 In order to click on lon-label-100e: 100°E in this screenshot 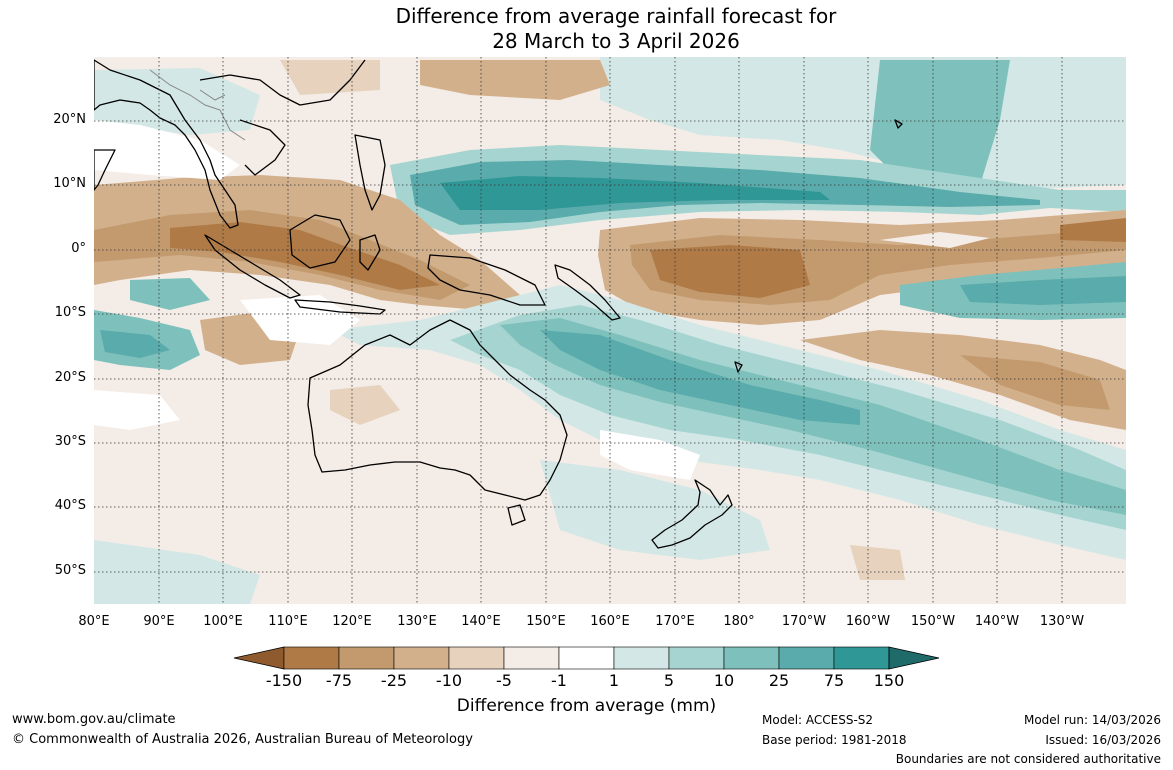, I will do `click(223, 621)`.